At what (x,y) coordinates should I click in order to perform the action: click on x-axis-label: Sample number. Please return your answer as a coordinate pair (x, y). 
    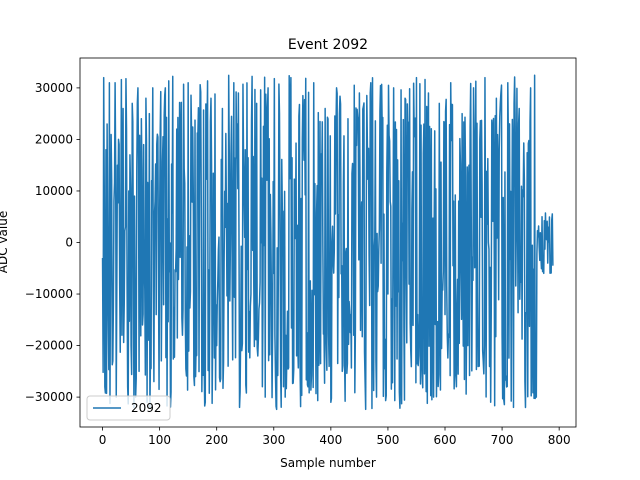
    Looking at the image, I should click on (328, 463).